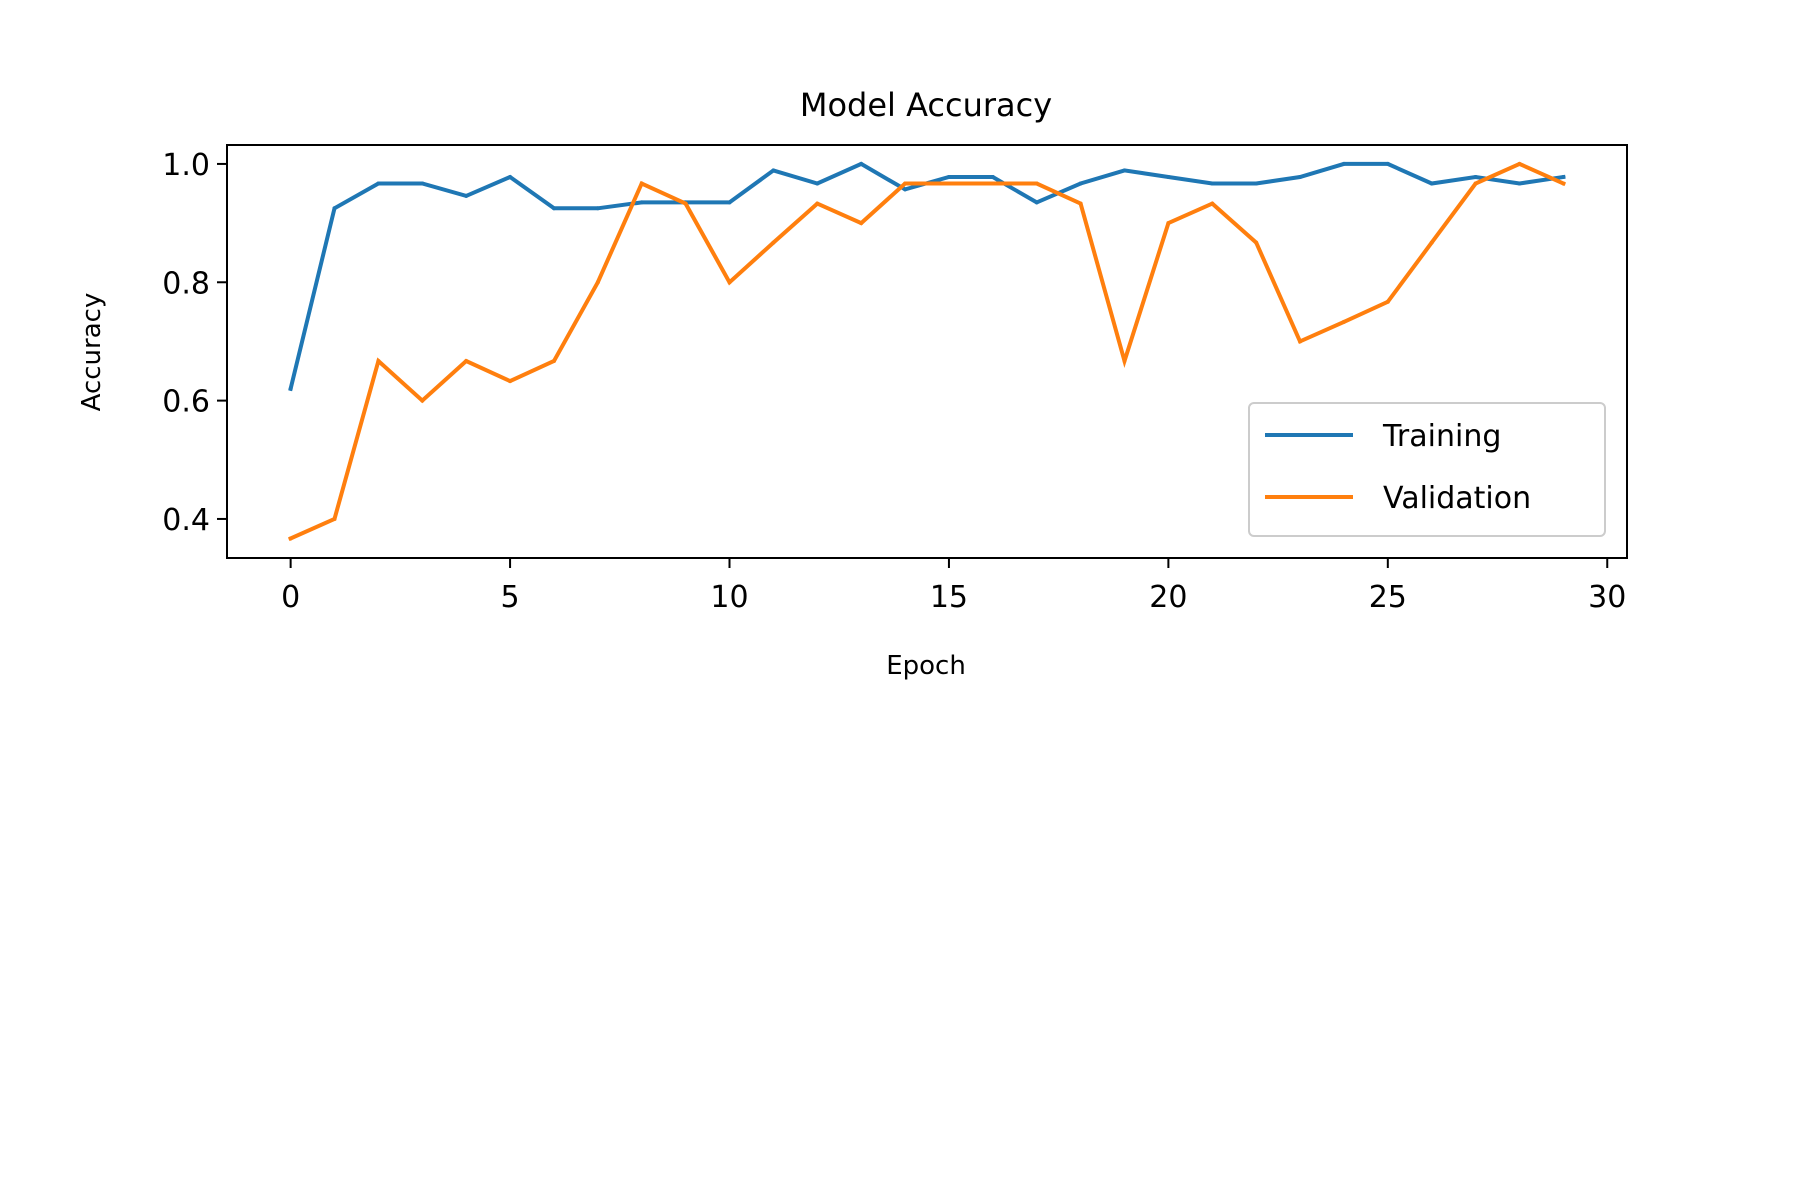  Describe the element at coordinates (949, 597) in the screenshot. I see `x-tick-label: 15` at that location.